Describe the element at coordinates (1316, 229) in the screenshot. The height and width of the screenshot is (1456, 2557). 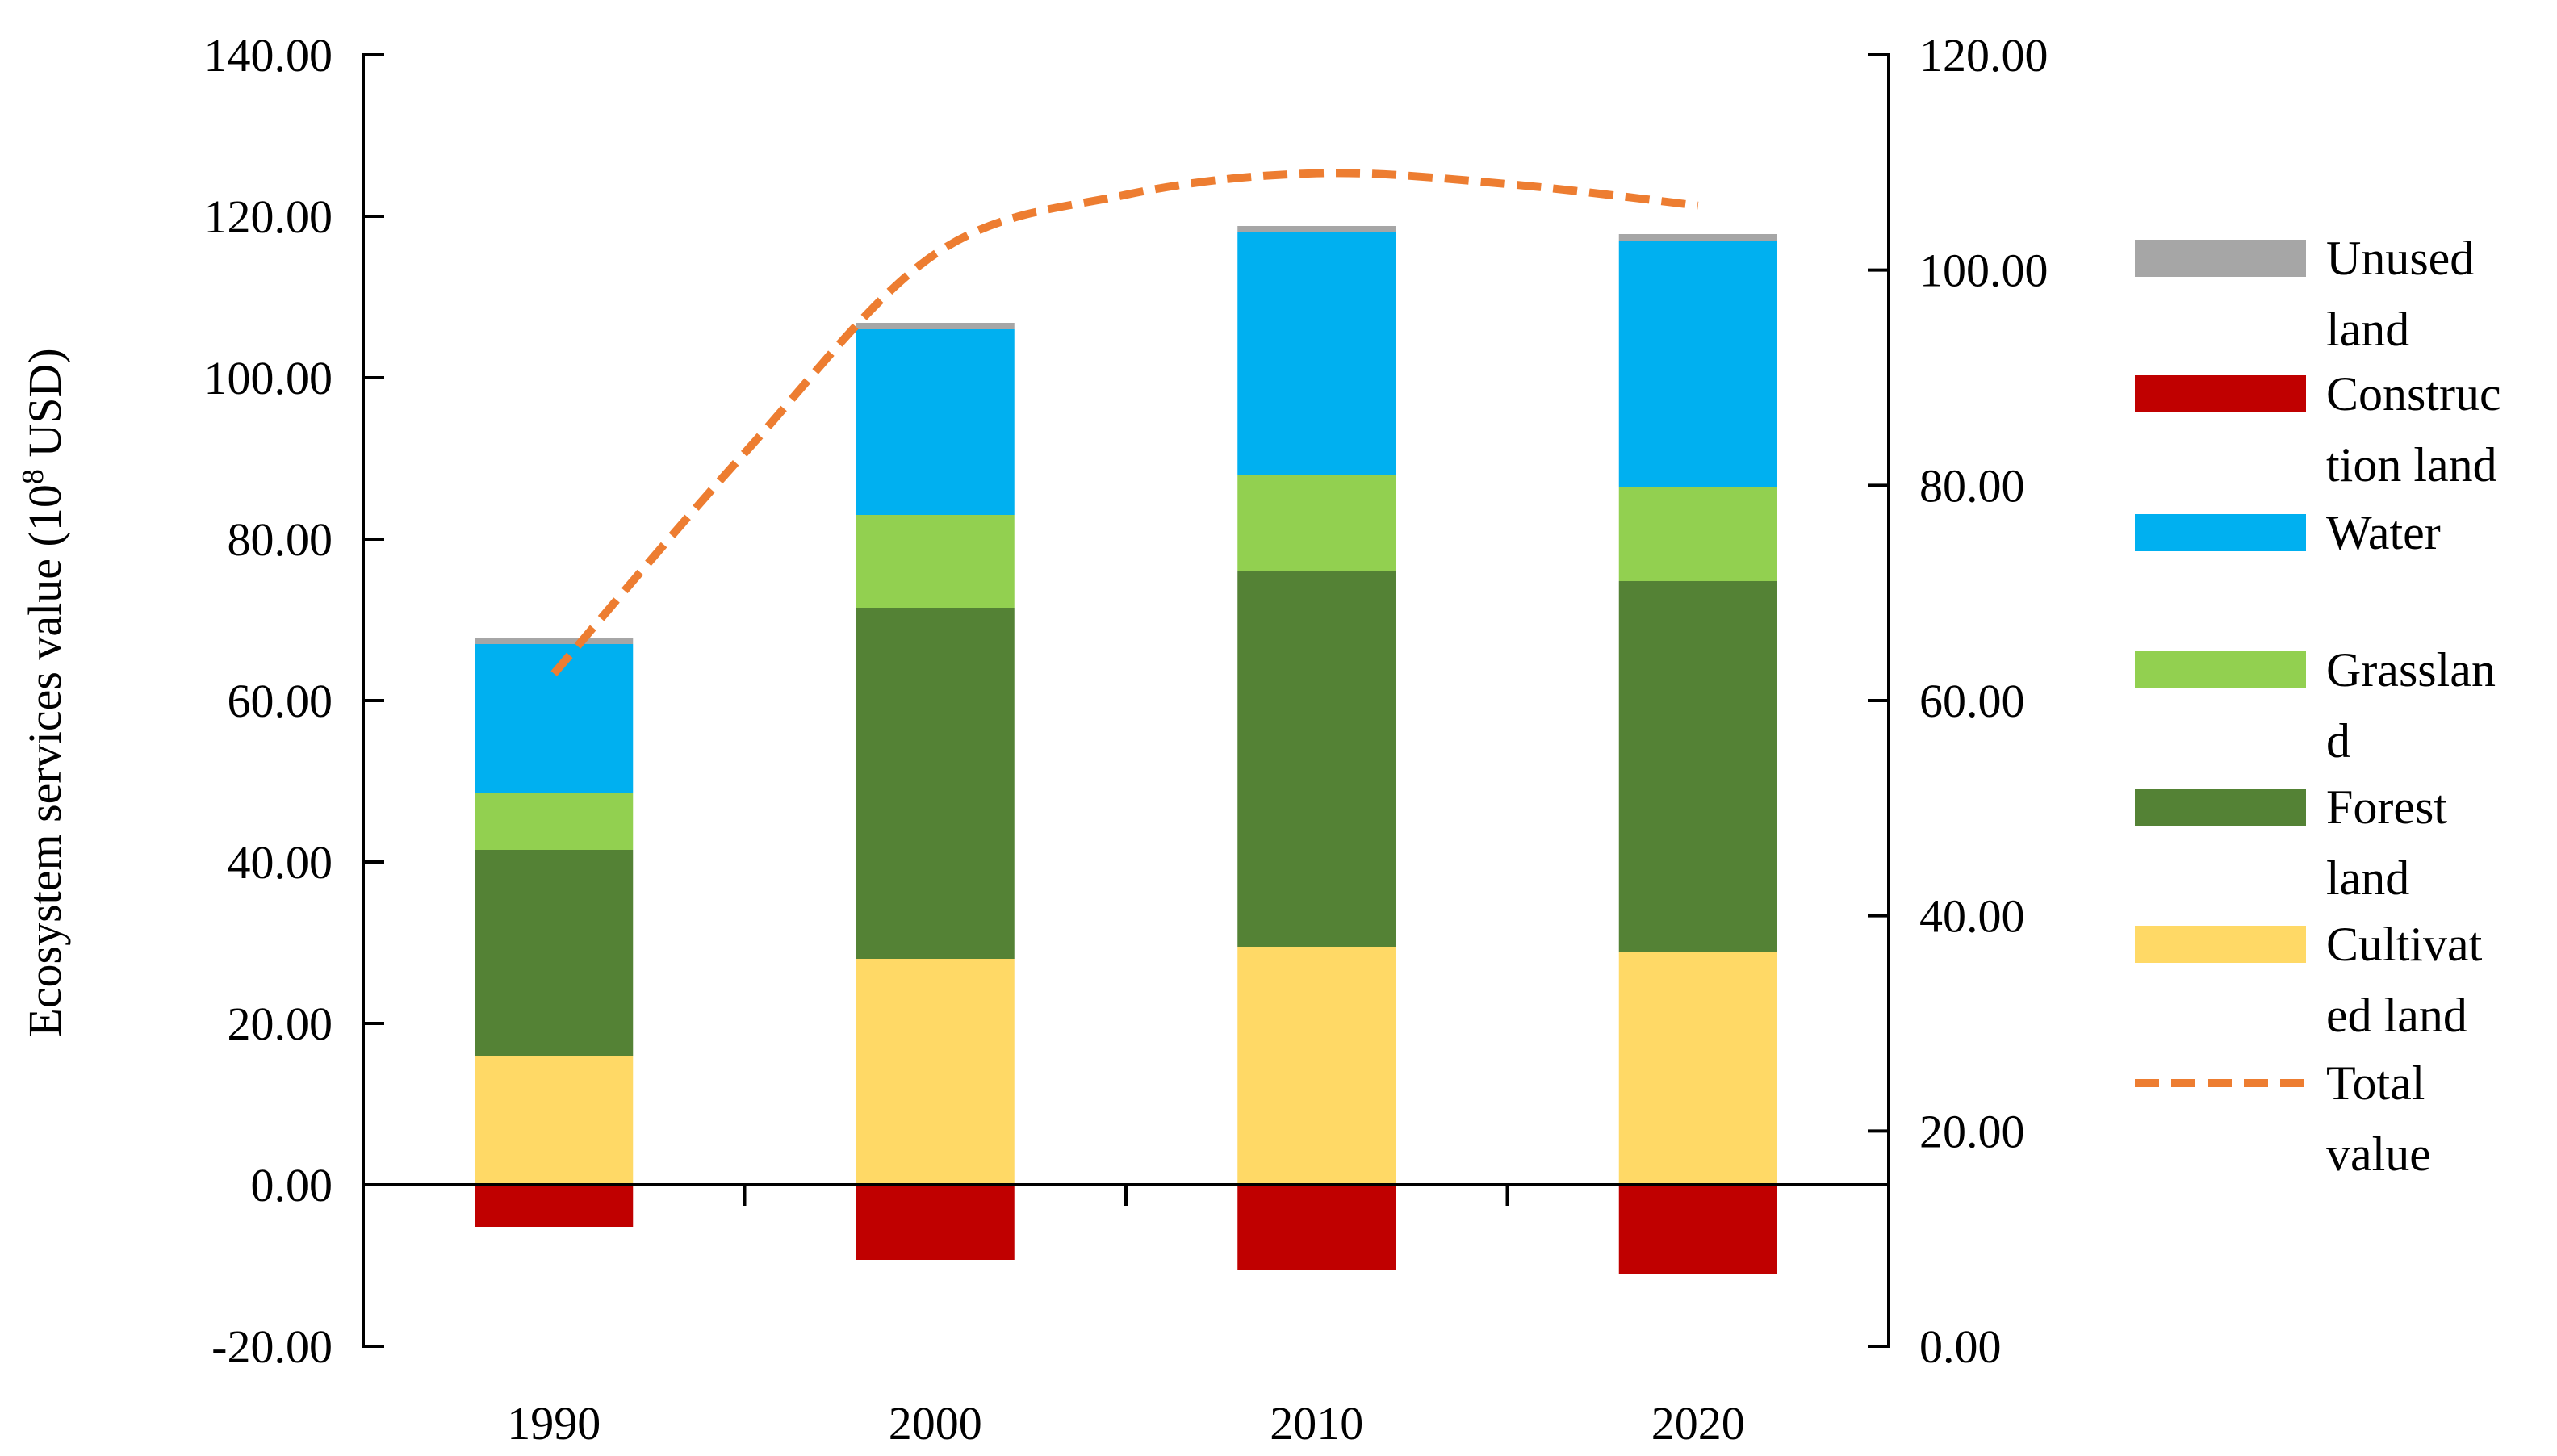
I see `bar-unused-2010` at that location.